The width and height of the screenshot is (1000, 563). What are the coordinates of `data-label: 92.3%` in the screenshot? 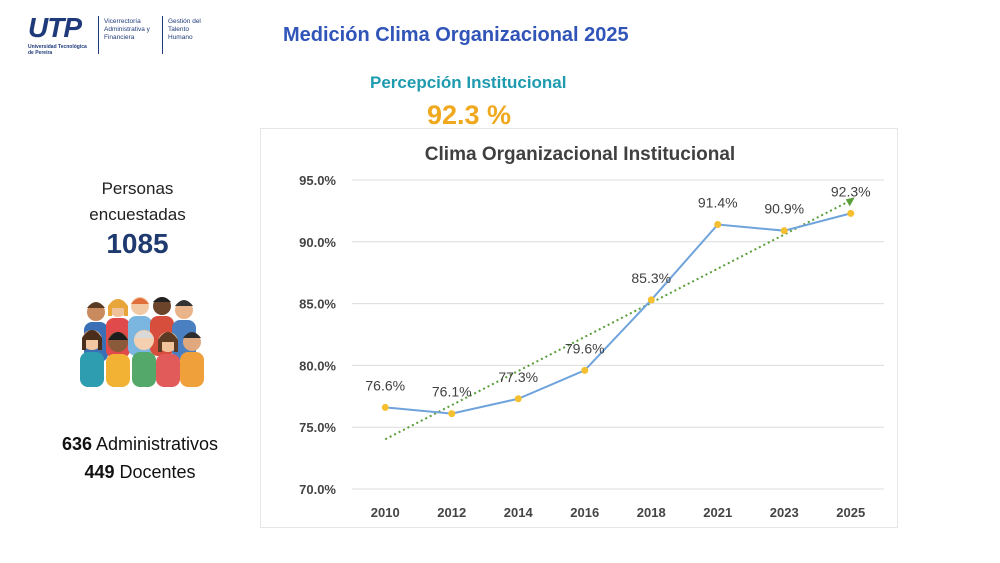 It's located at (851, 191).